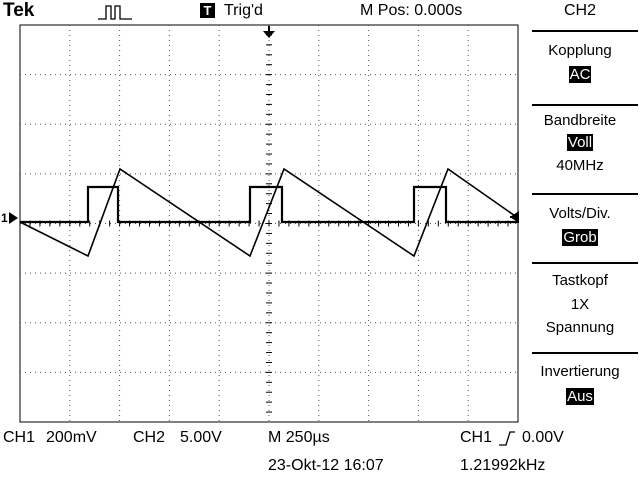 The width and height of the screenshot is (640, 480). I want to click on ch1-sawtooth-trace, so click(269, 212).